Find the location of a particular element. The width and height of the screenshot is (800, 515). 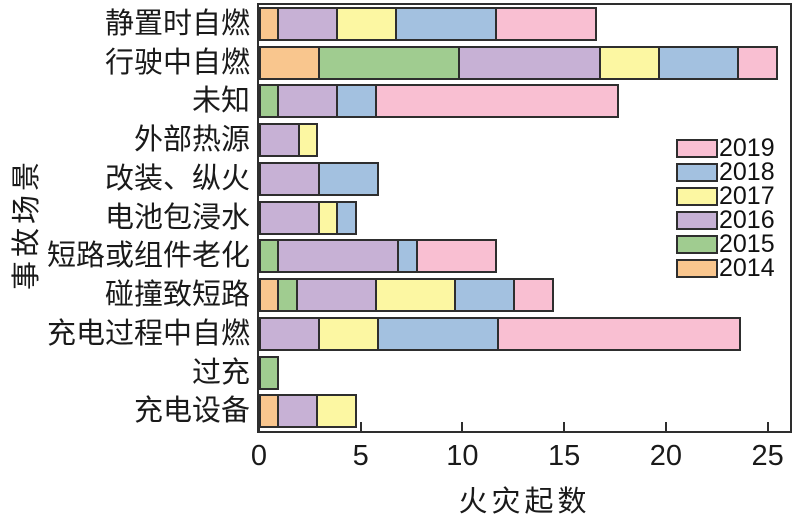

y-tick-label: 充电设备 is located at coordinates (191, 411).